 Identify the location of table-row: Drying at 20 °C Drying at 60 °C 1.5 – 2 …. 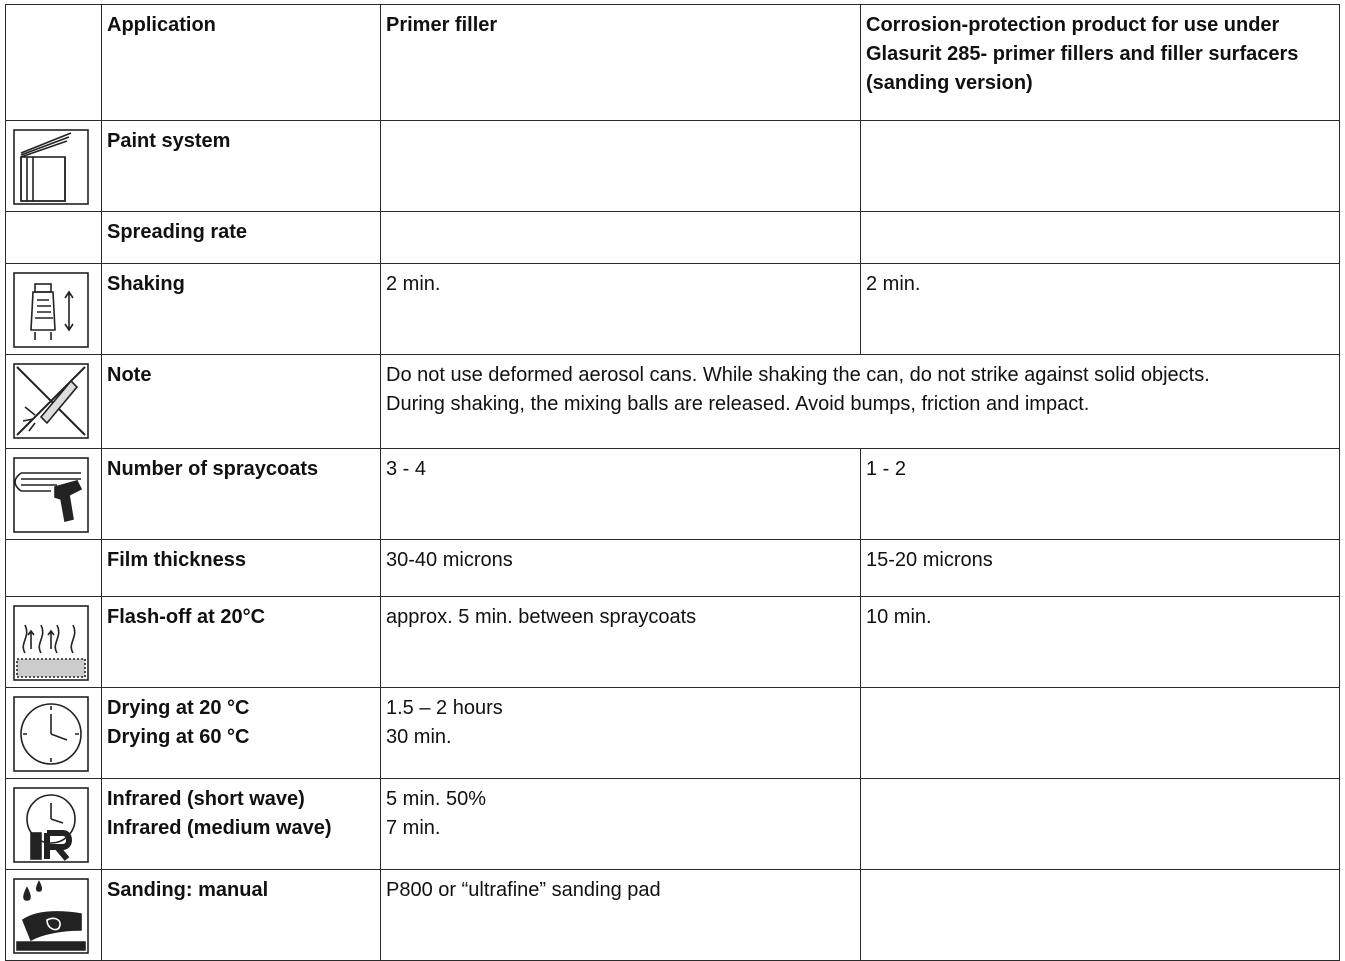
(672, 733).